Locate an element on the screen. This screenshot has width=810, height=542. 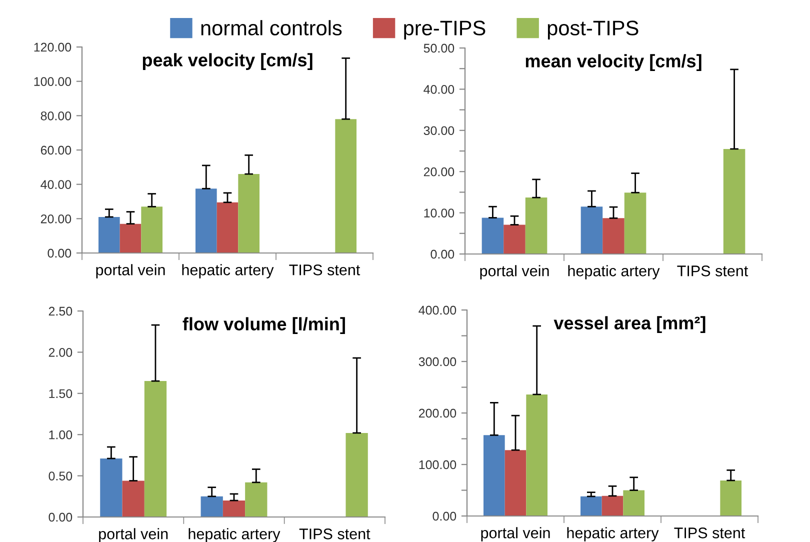
y-tick-label: 10.00 is located at coordinates (439, 213).